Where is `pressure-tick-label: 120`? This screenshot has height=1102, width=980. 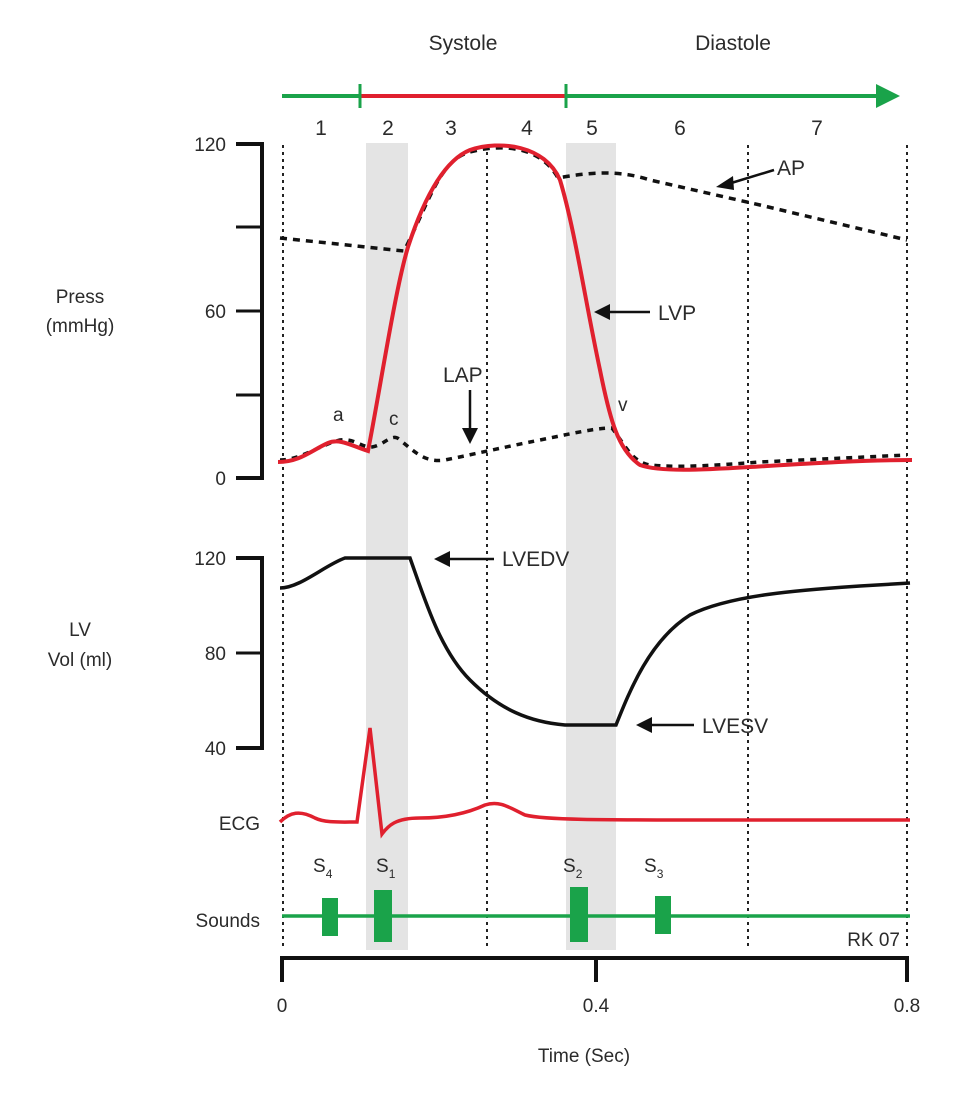 pressure-tick-label: 120 is located at coordinates (210, 145).